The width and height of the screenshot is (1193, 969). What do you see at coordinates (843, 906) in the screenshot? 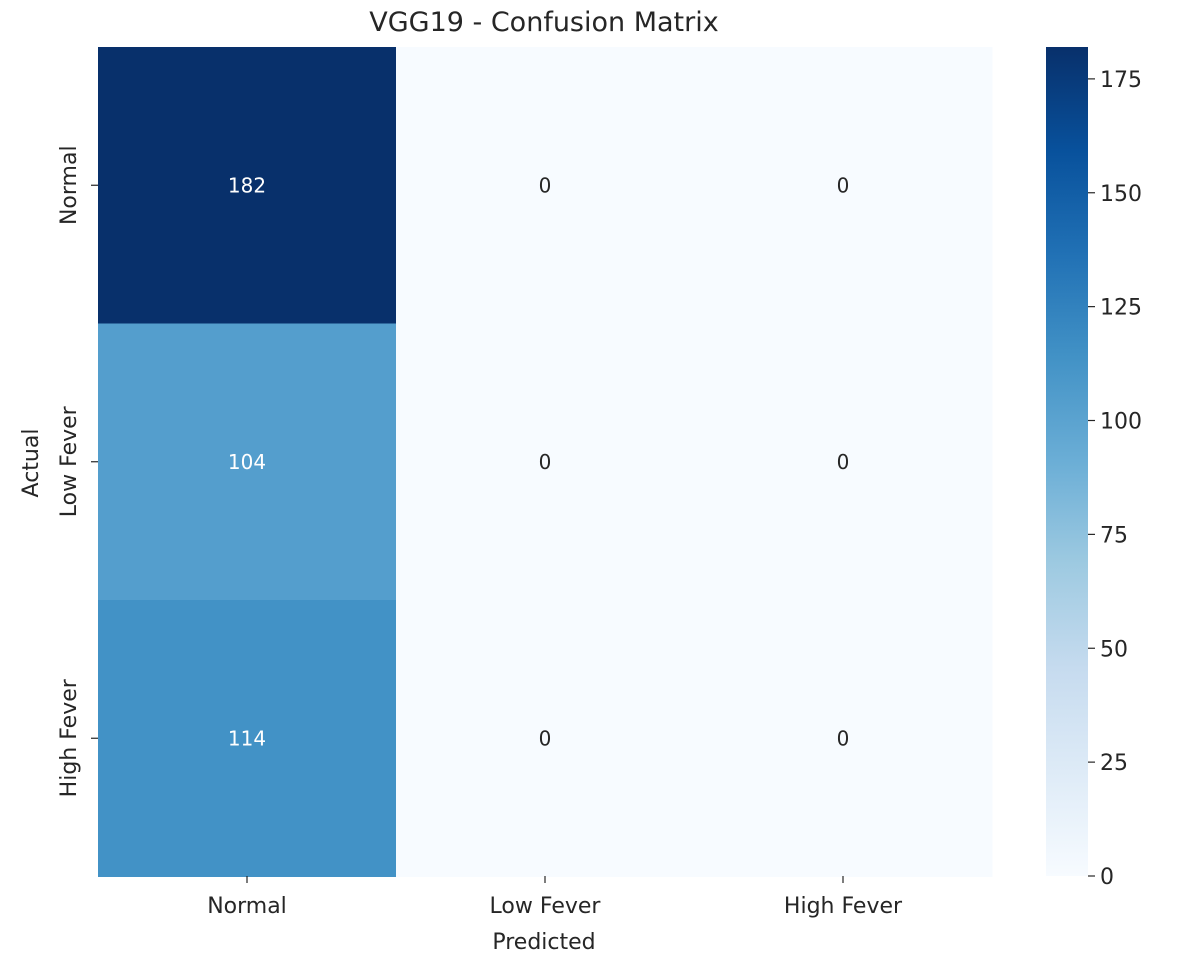
I see `x-tick-label: High Fever` at bounding box center [843, 906].